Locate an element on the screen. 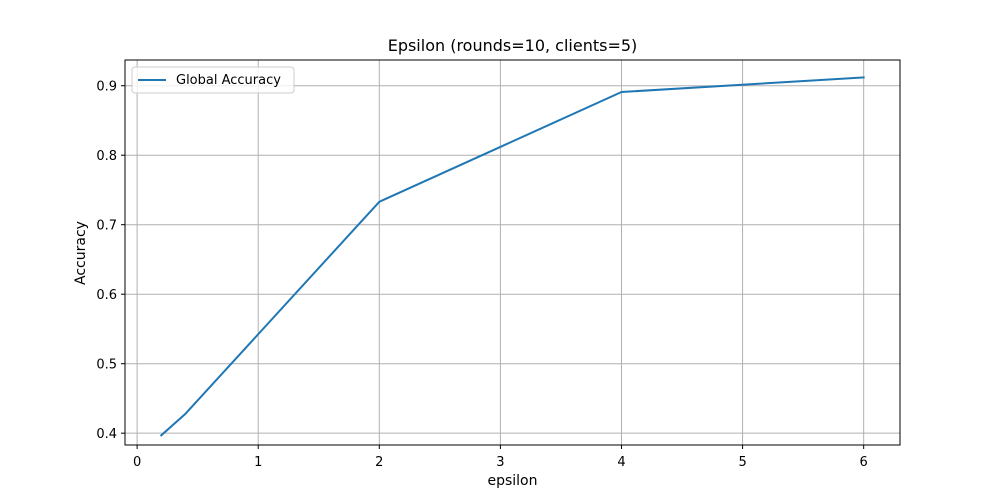  x-tick-label: 5 is located at coordinates (742, 462).